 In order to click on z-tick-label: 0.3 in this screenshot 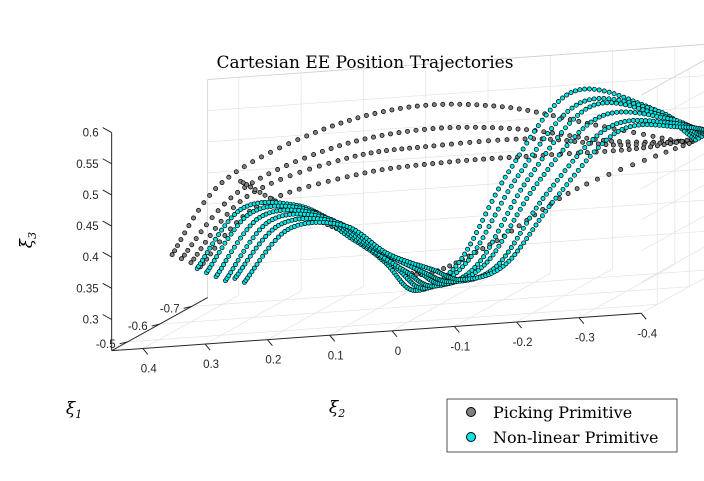, I will do `click(91, 321)`.